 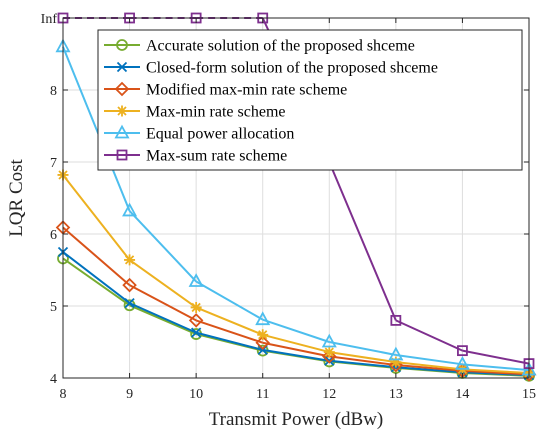 I want to click on y-tick-label: 6, so click(x=53, y=235).